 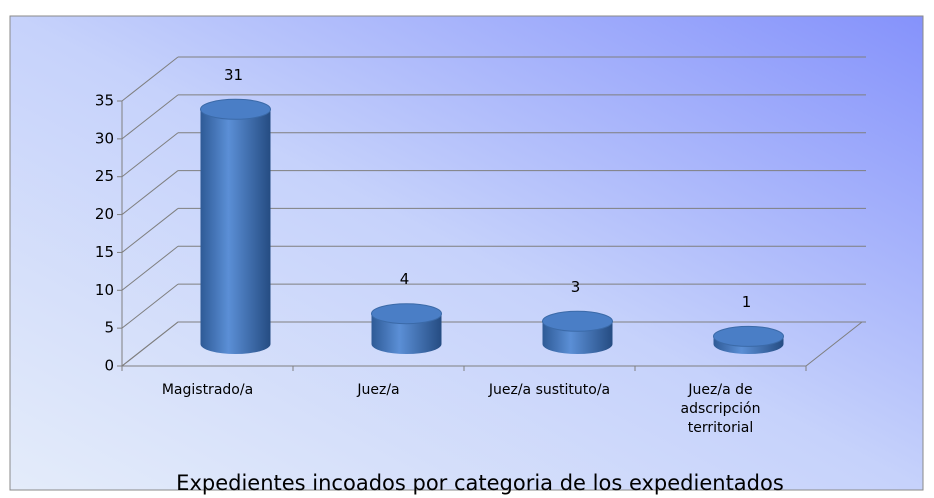 I want to click on y-tick-label: 10, so click(x=104, y=290).